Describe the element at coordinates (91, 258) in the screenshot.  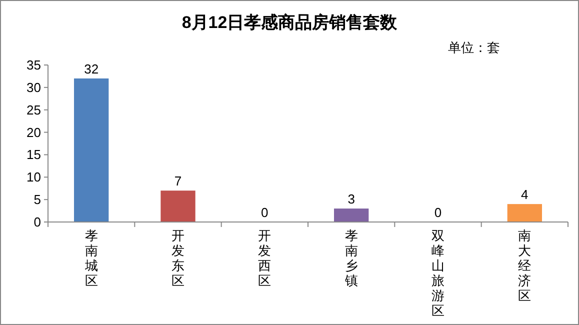
I see `x-tick-label: 孝南城区` at that location.